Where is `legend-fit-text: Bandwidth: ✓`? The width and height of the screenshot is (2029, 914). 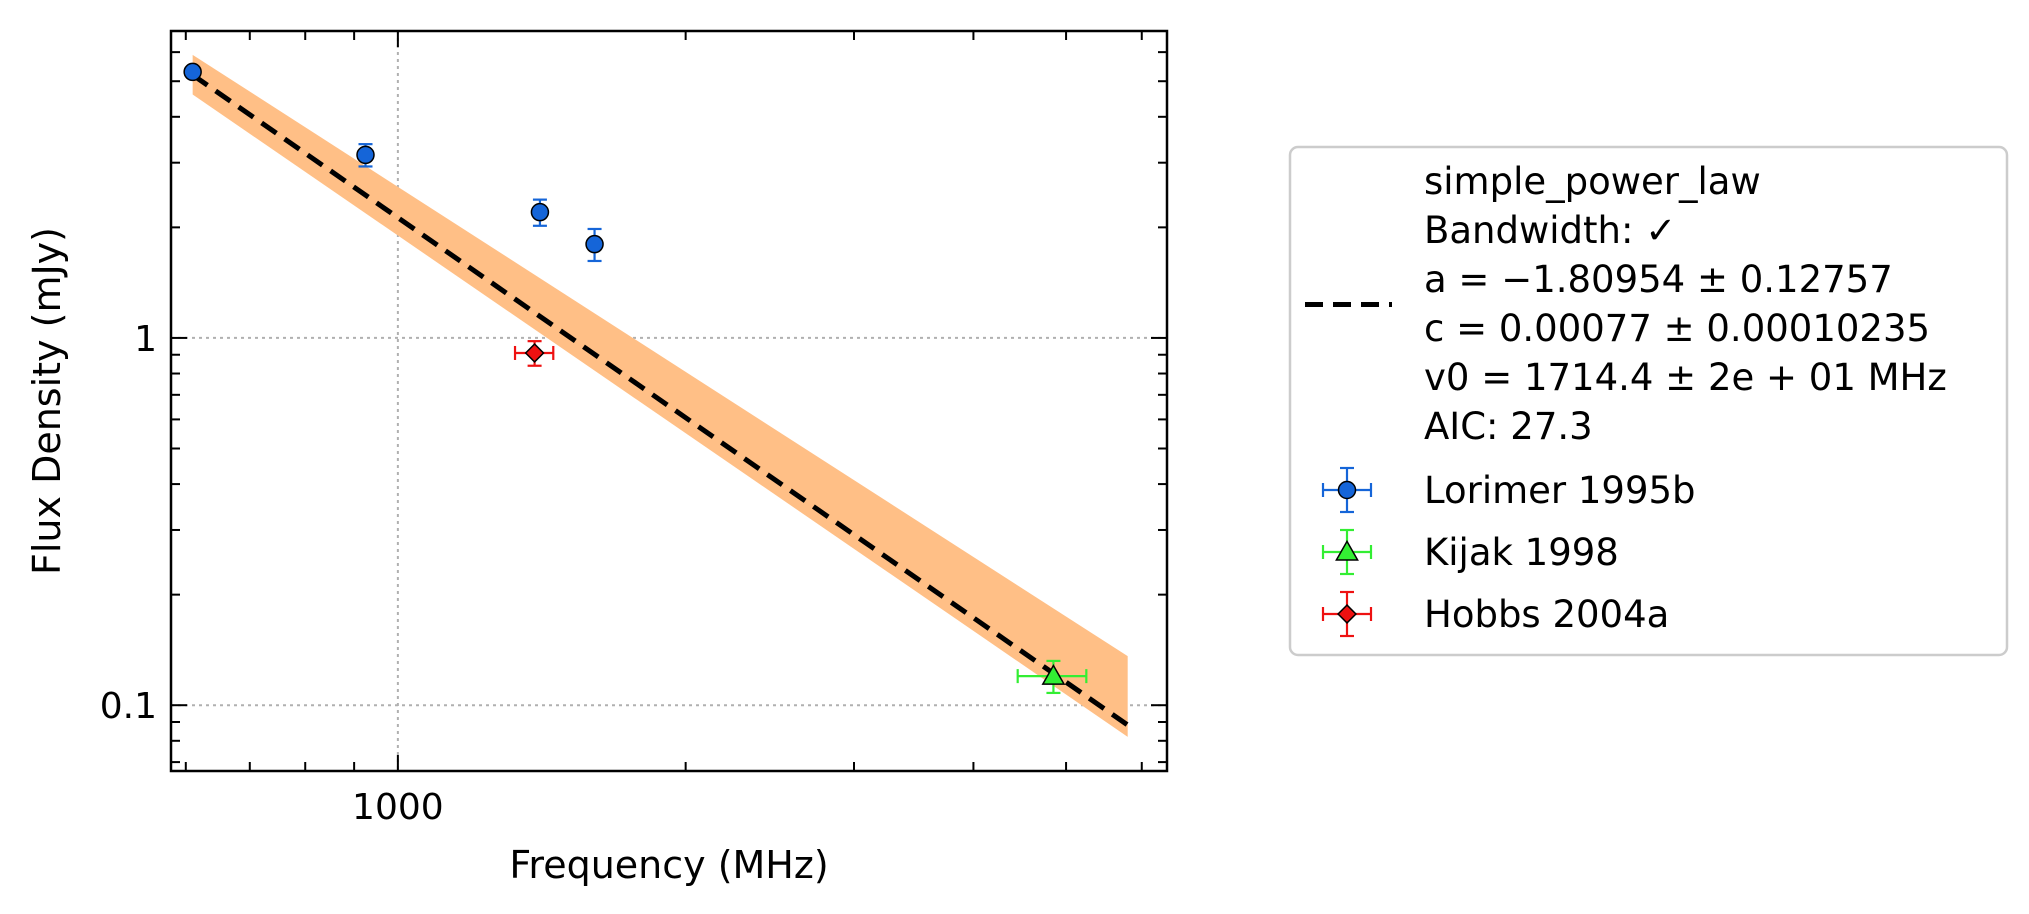 legend-fit-text: Bandwidth: ✓ is located at coordinates (1550, 230).